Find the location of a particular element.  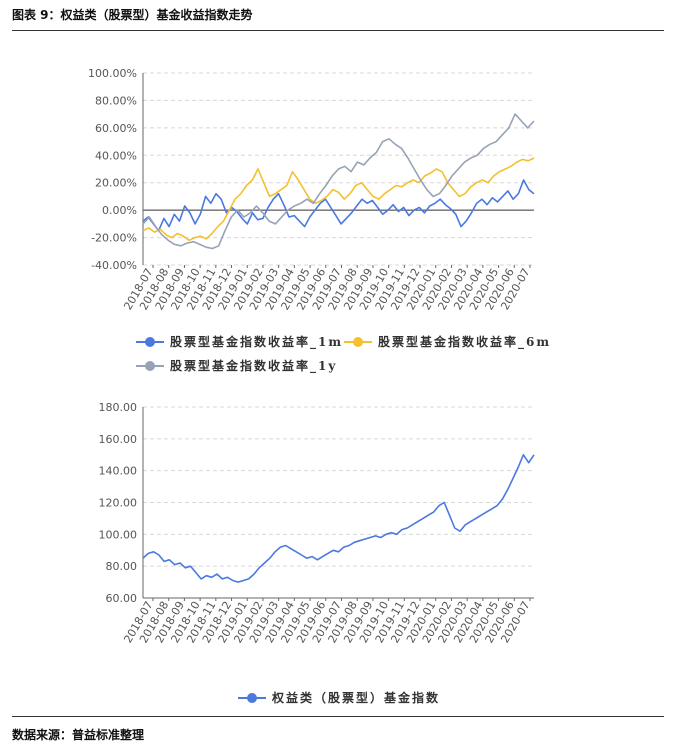

legend-label: 股票型基金指数收益率_1m is located at coordinates (256, 342).